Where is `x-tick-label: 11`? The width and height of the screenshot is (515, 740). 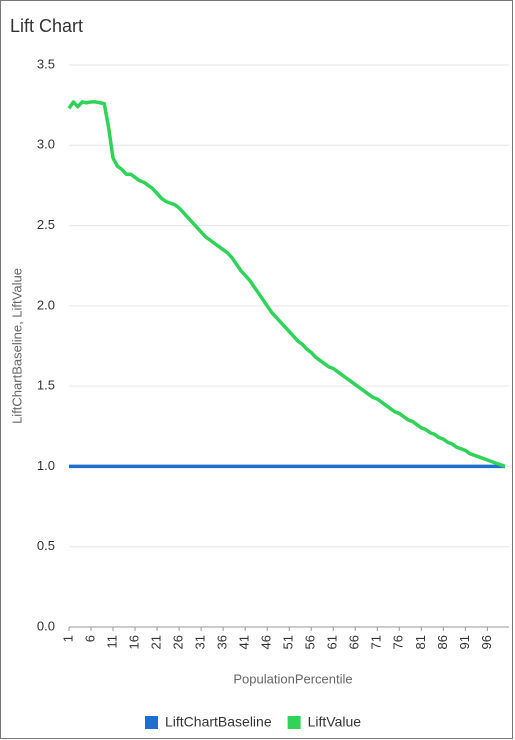
x-tick-label: 11 is located at coordinates (111, 642).